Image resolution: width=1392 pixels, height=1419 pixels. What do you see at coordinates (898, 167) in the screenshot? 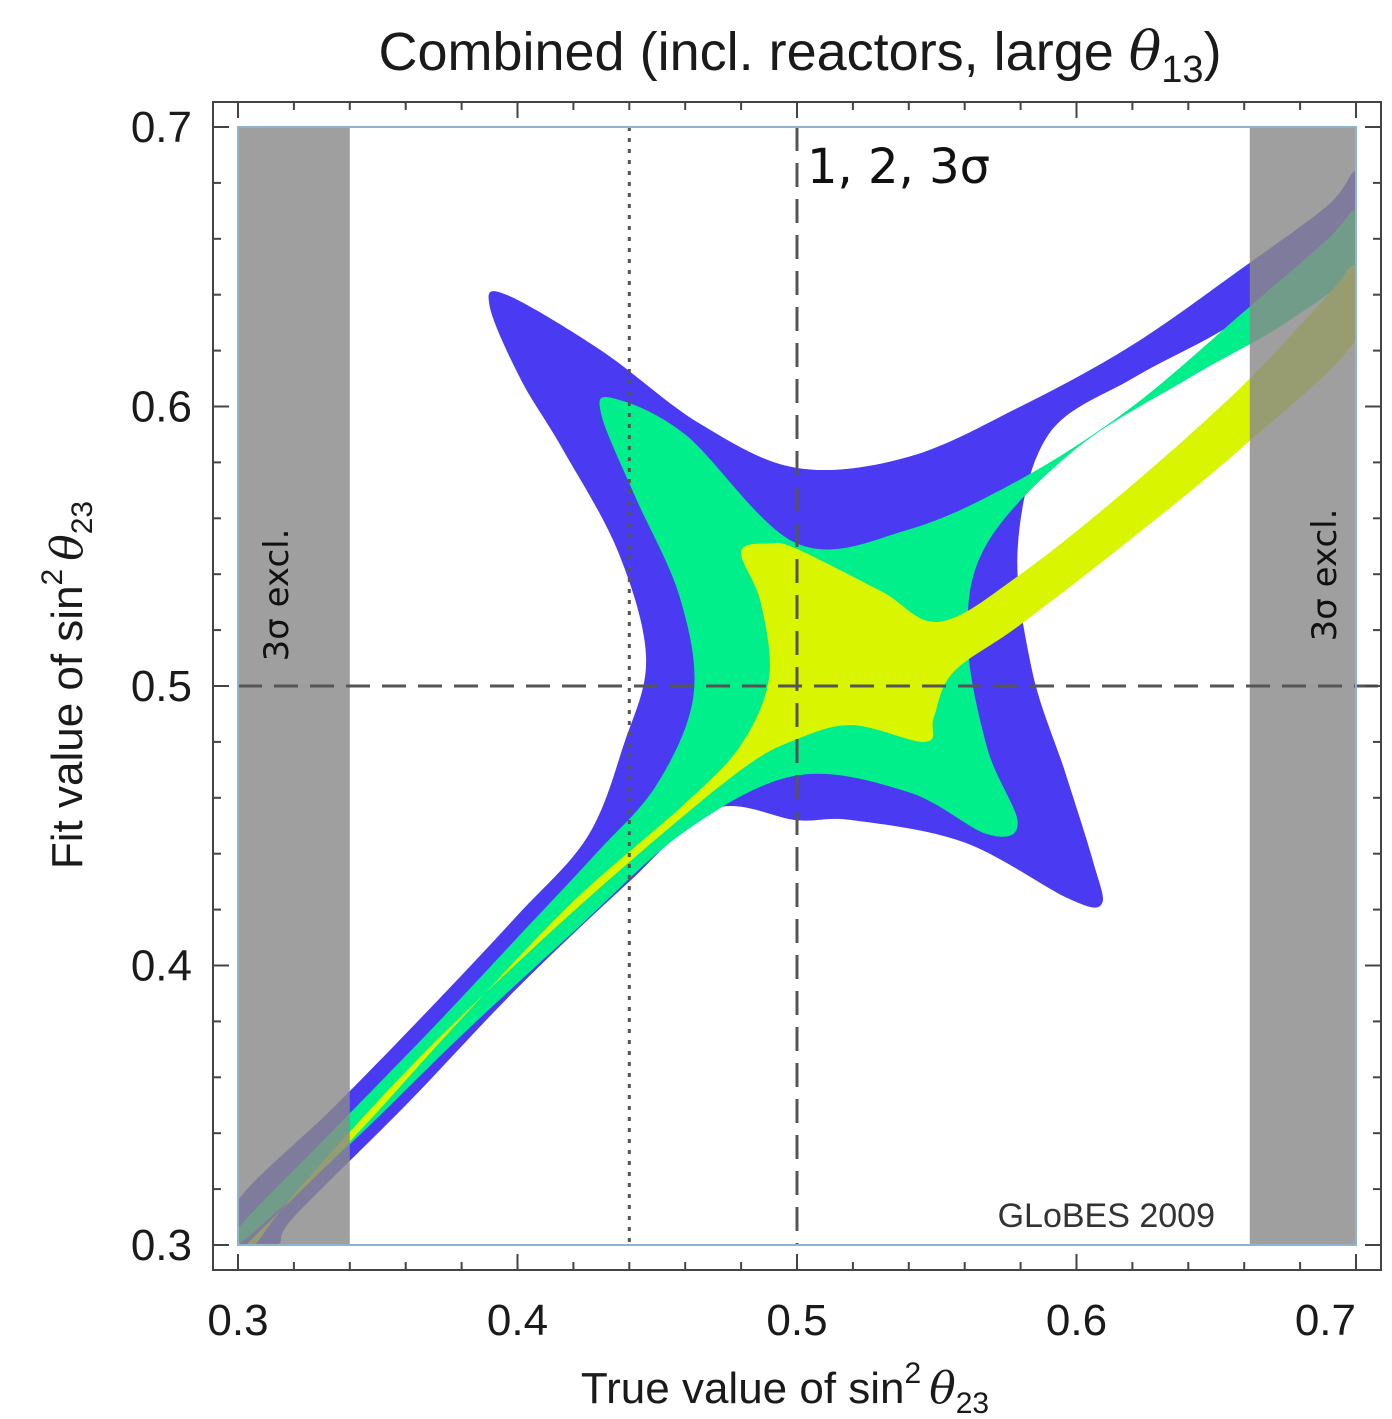
I see `sigma-levels-label: 1, 2, 3σ` at bounding box center [898, 167].